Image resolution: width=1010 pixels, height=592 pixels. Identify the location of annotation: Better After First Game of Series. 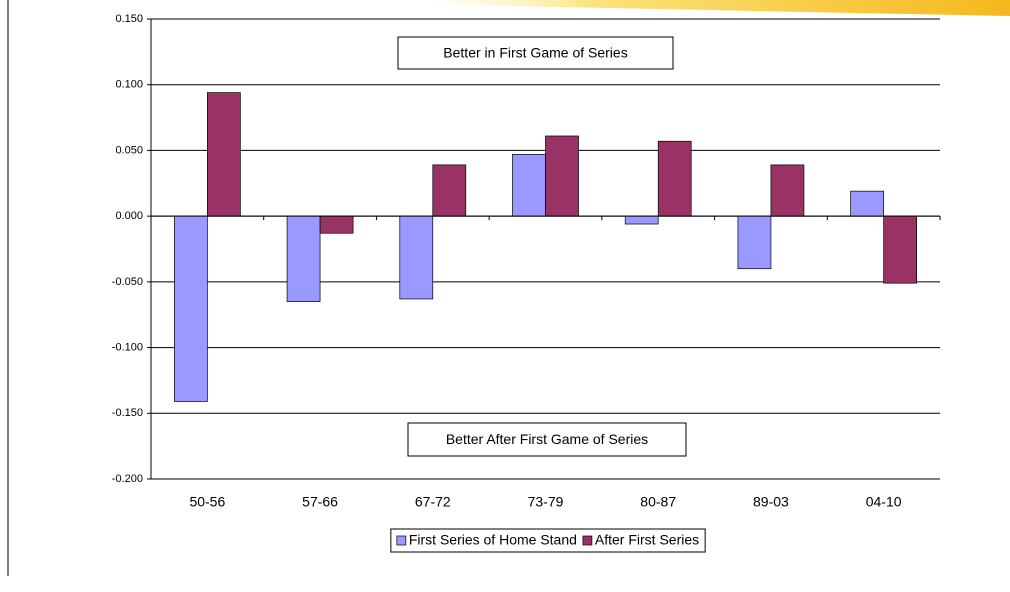
(547, 439).